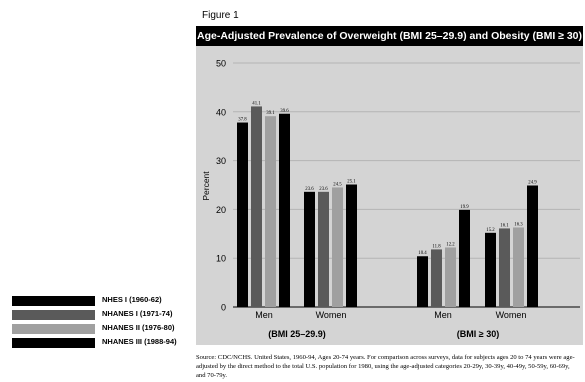  What do you see at coordinates (221, 64) in the screenshot?
I see `y-tick-label: 50` at bounding box center [221, 64].